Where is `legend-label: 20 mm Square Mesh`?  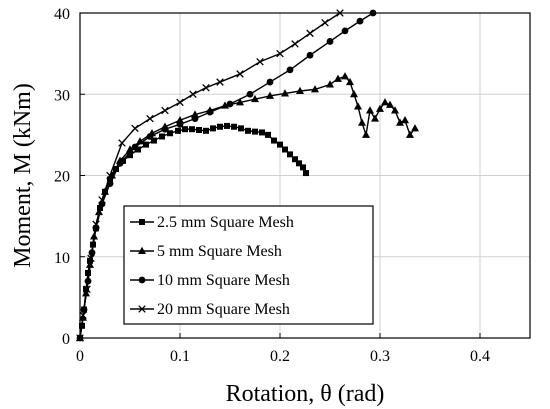
legend-label: 20 mm Square Mesh is located at coordinates (223, 309).